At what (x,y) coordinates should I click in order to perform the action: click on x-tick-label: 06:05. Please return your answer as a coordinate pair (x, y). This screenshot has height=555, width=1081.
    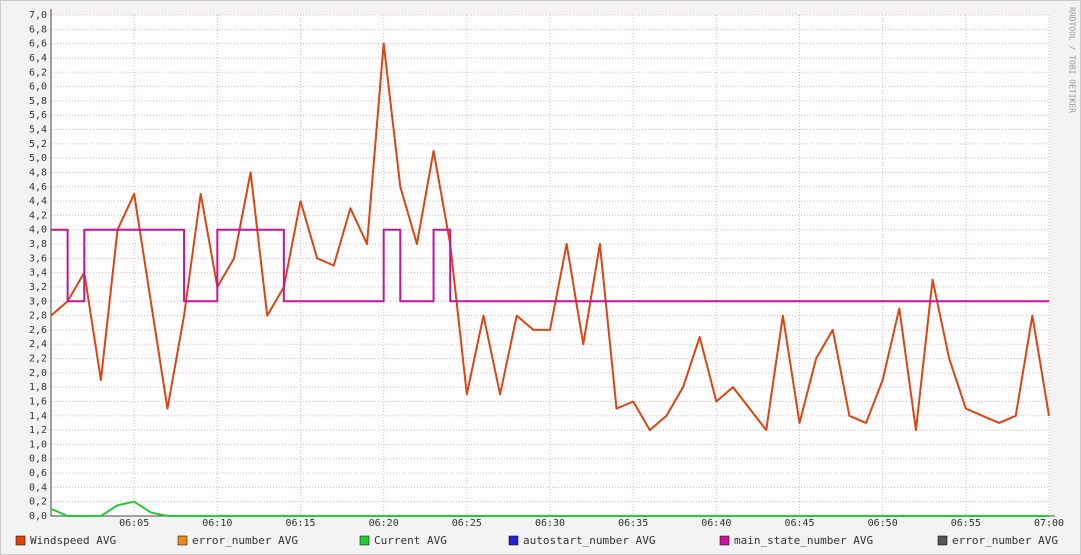
    Looking at the image, I should click on (134, 523).